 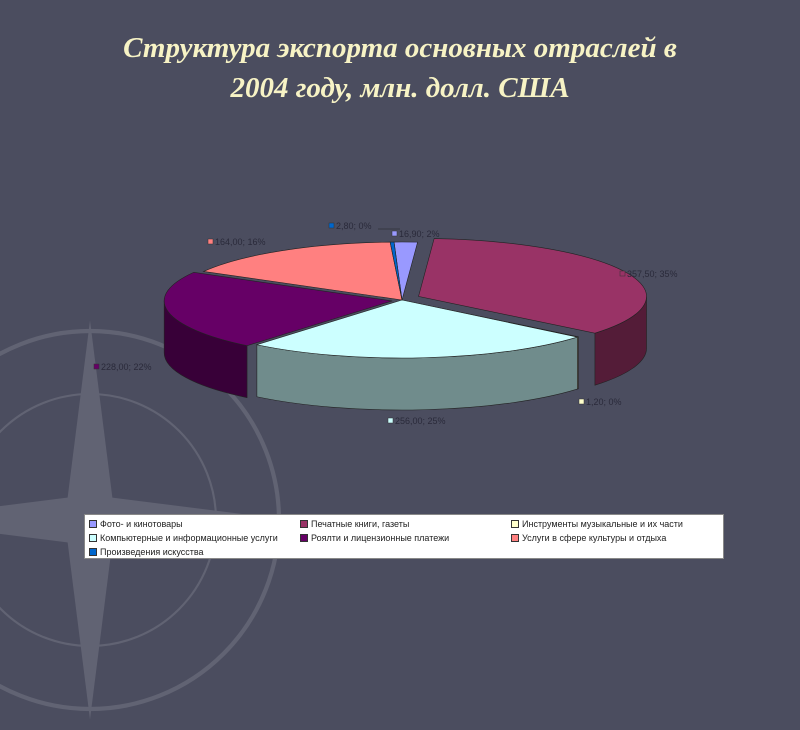 I want to click on data-label-6: 2,80; 0%, so click(x=354, y=226).